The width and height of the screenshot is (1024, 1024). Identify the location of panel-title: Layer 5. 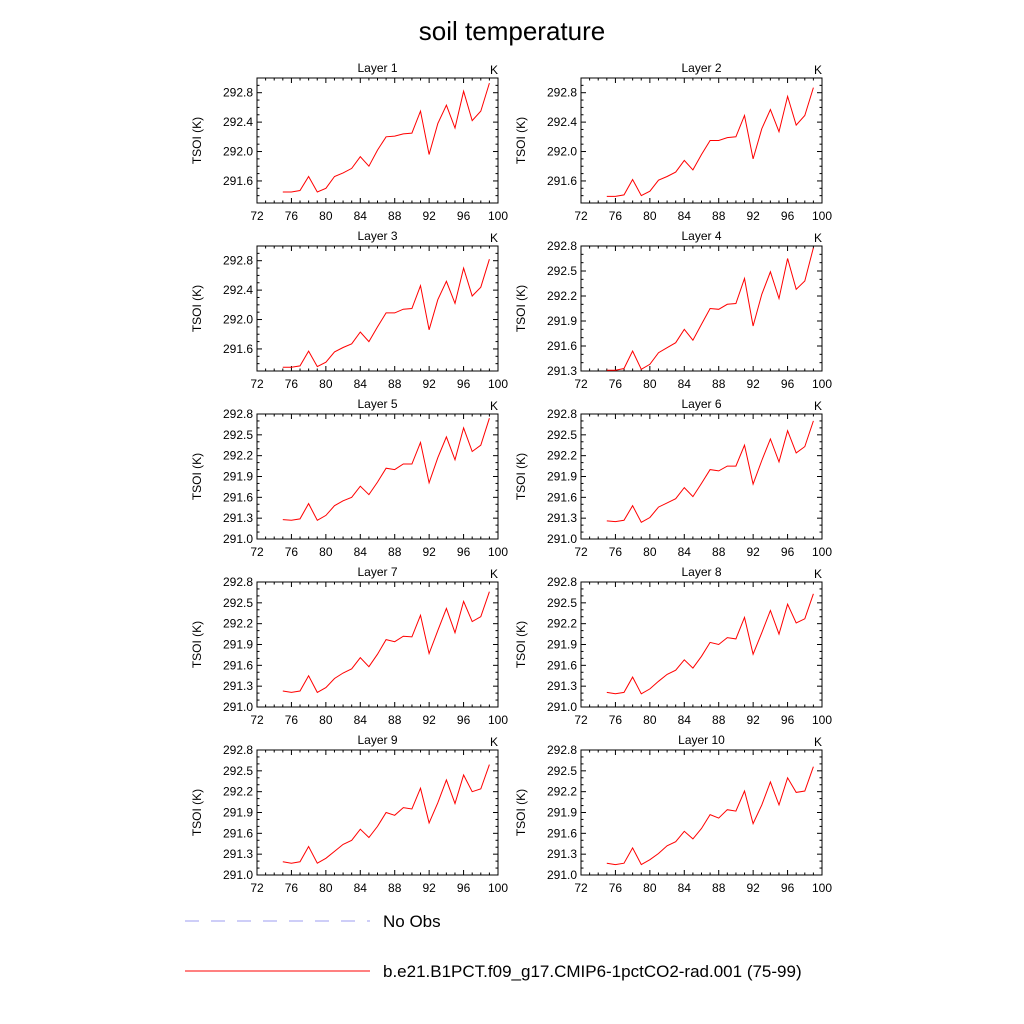
(377, 404).